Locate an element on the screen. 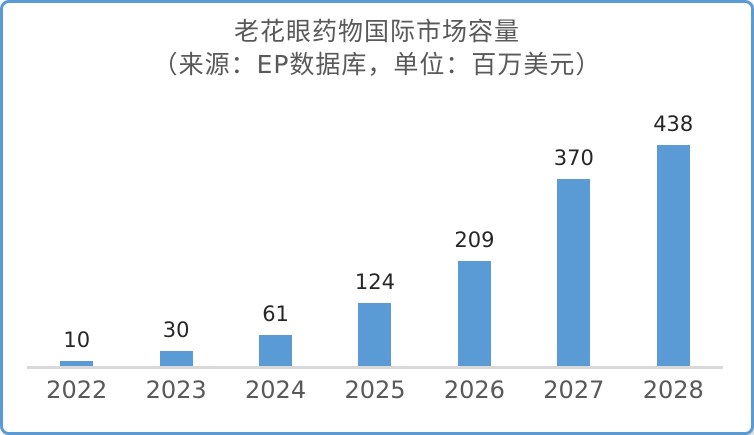 This screenshot has width=754, height=435. bar-value-label: 438 is located at coordinates (673, 124).